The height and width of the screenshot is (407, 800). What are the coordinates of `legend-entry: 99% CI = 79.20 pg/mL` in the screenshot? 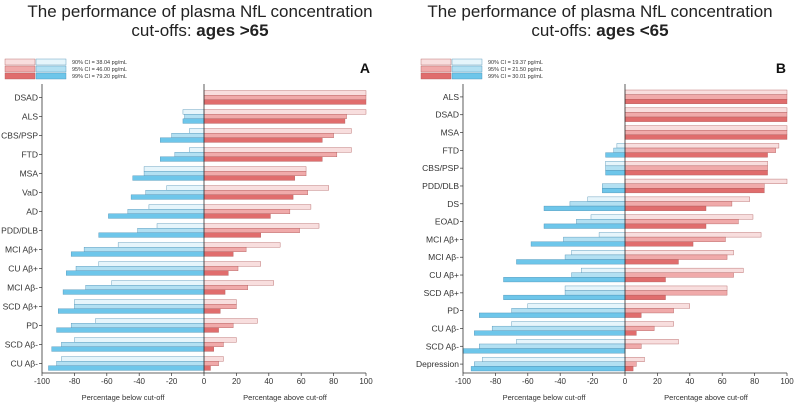 It's located at (99, 77).